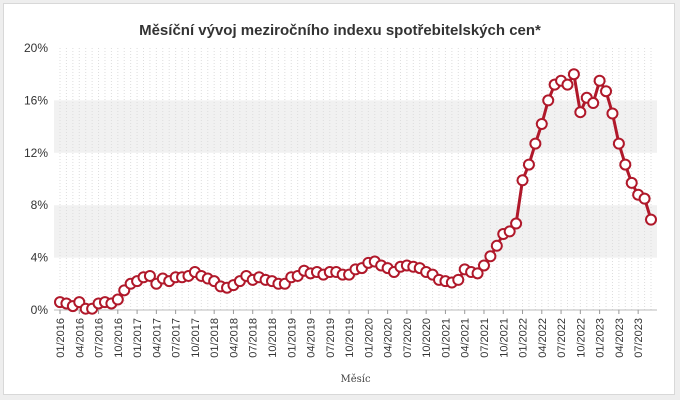 This screenshot has width=680, height=400. What do you see at coordinates (369, 338) in the screenshot?
I see `x-tick-label: 01/2020` at bounding box center [369, 338].